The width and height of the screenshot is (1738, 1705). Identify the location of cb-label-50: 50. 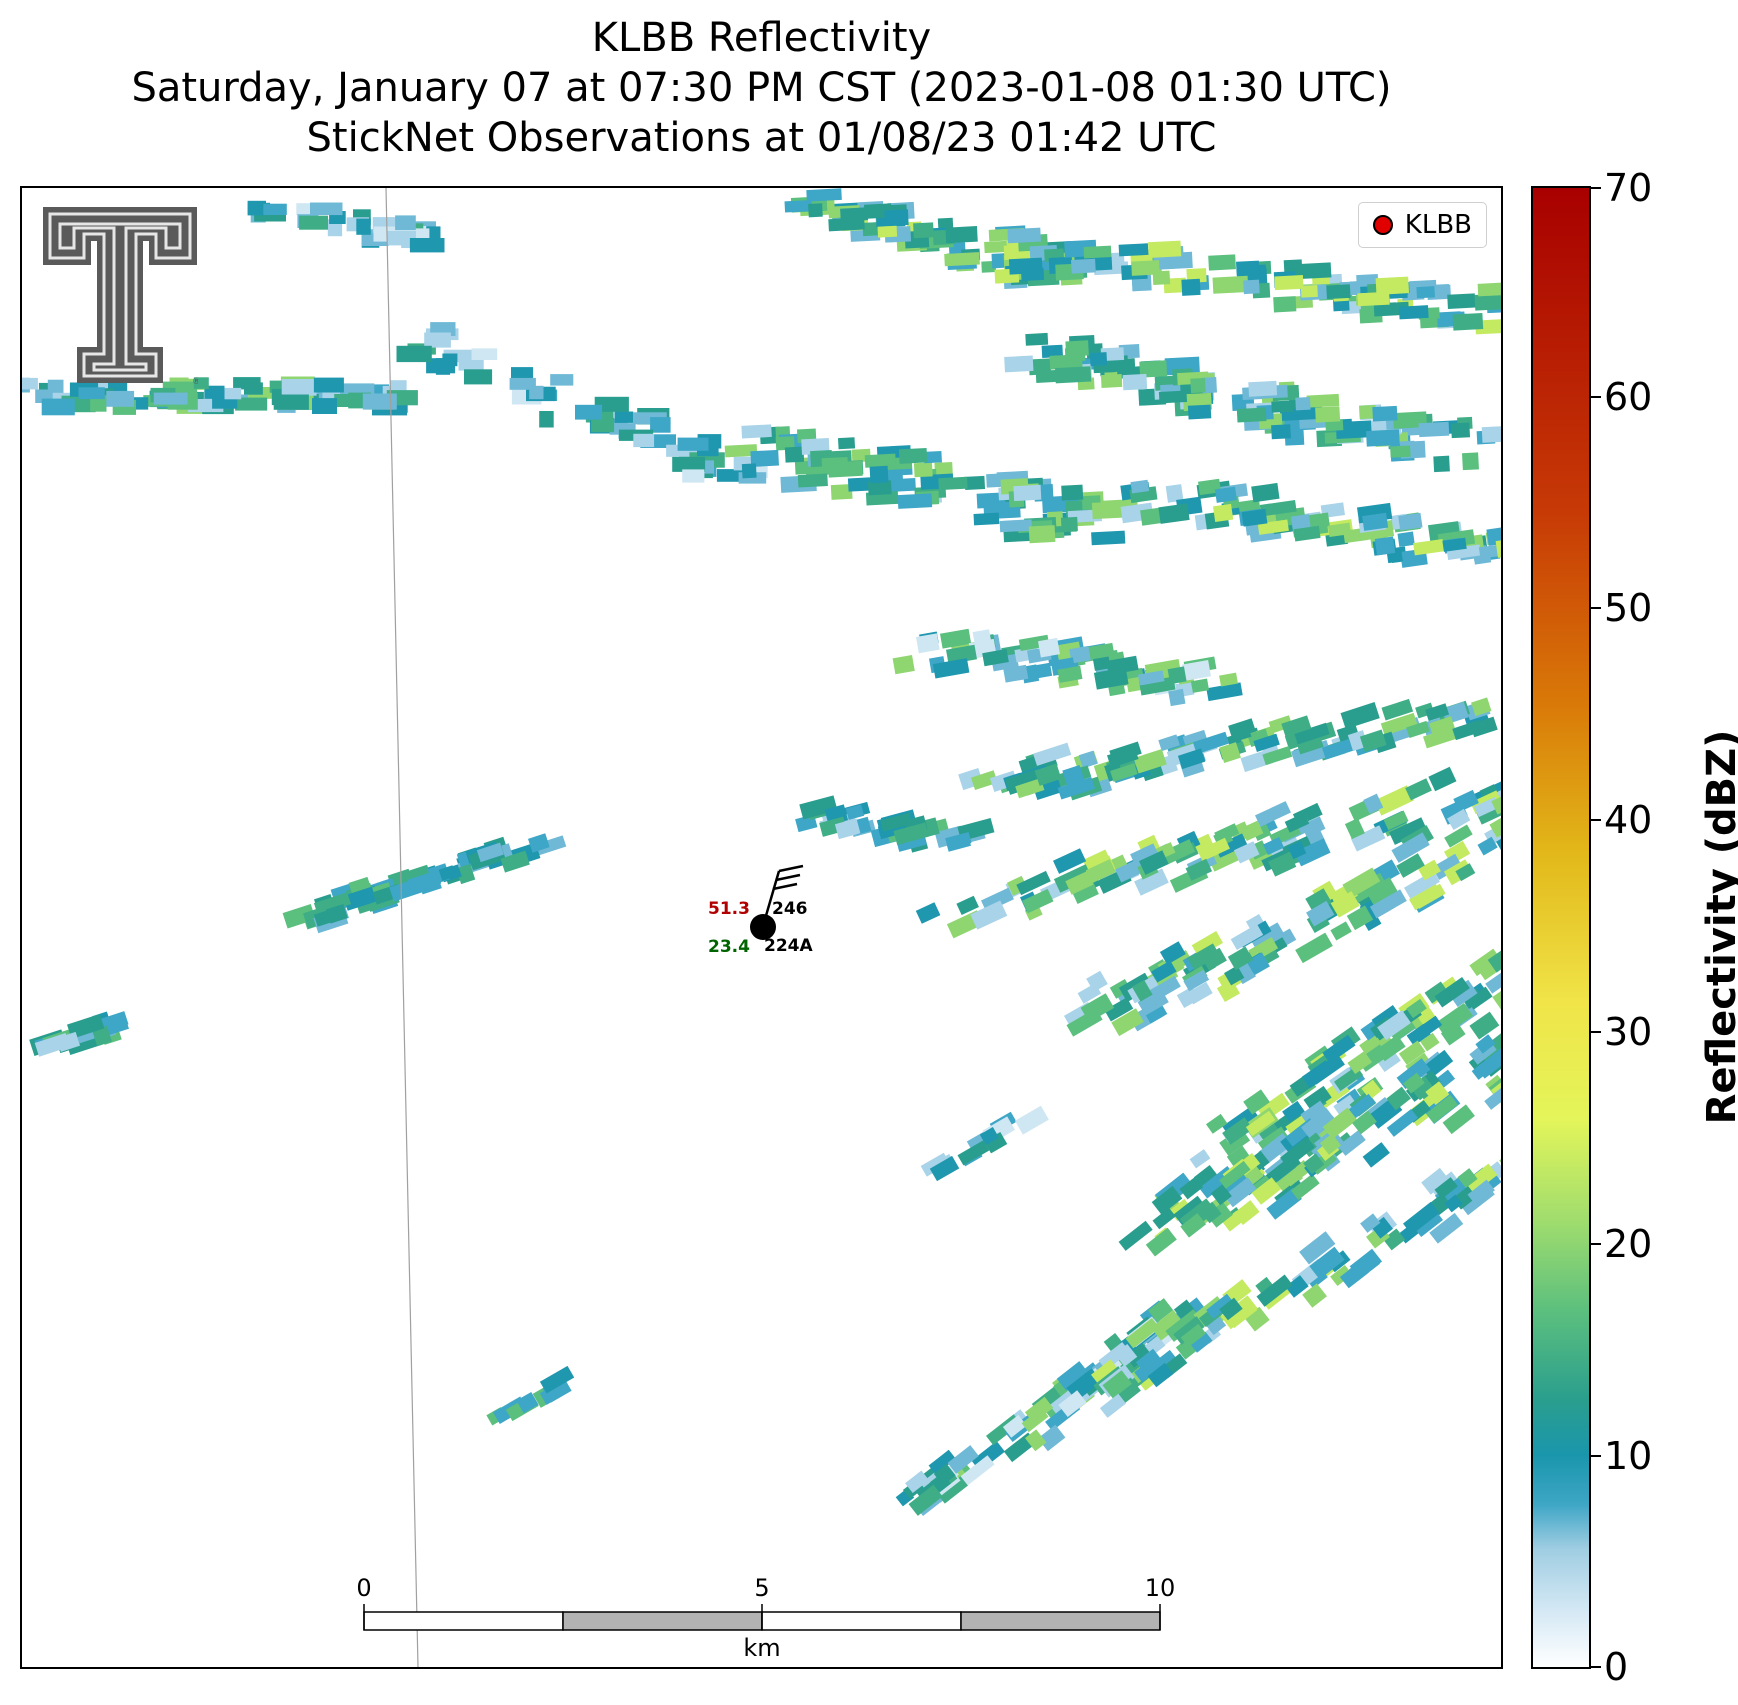
(1628, 608).